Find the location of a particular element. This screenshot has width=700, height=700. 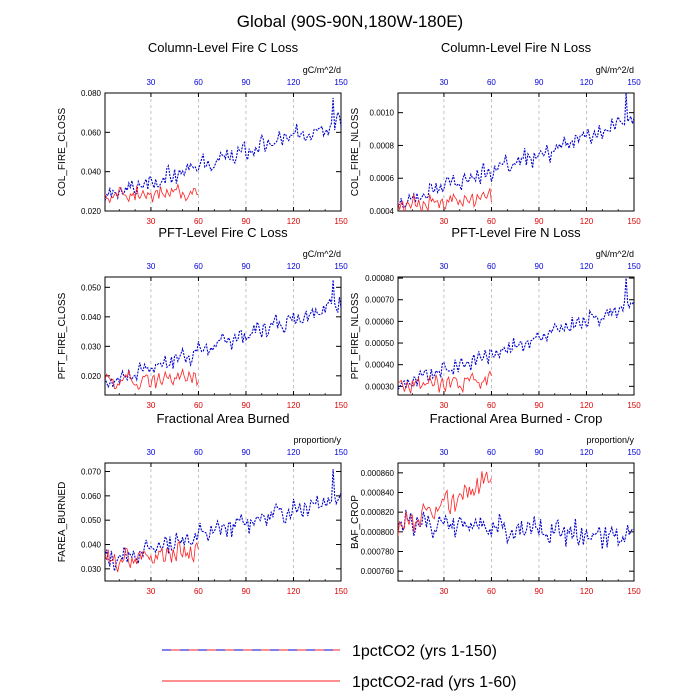

y-axis-label: PFT_FIRE_CLOSS is located at coordinates (62, 335).